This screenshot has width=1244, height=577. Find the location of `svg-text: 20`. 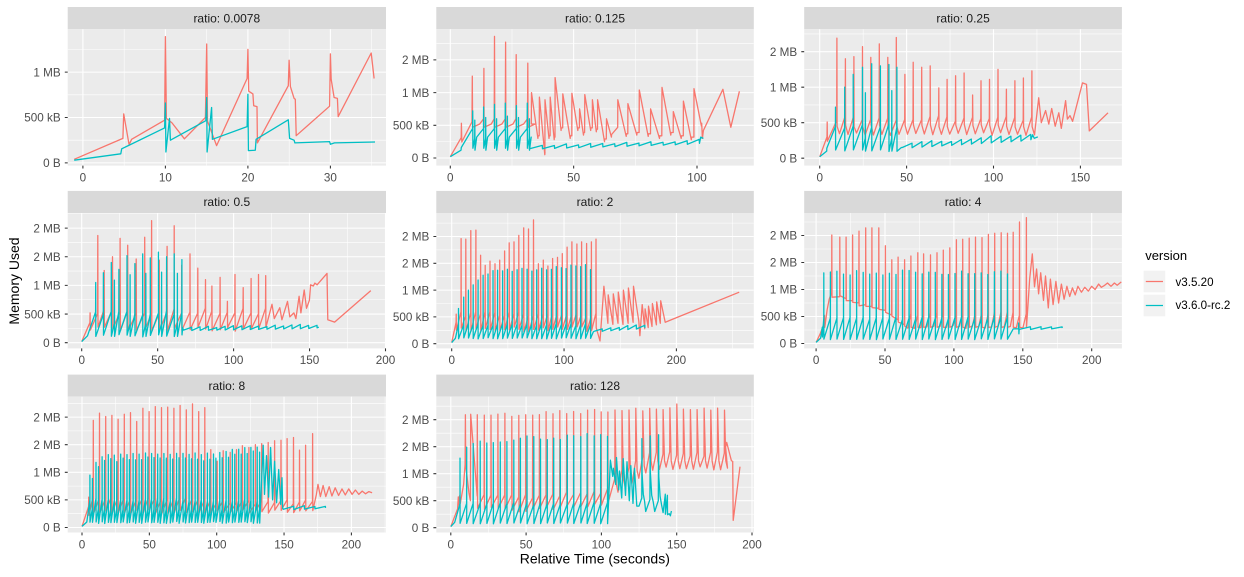

svg-text: 20 is located at coordinates (248, 177).